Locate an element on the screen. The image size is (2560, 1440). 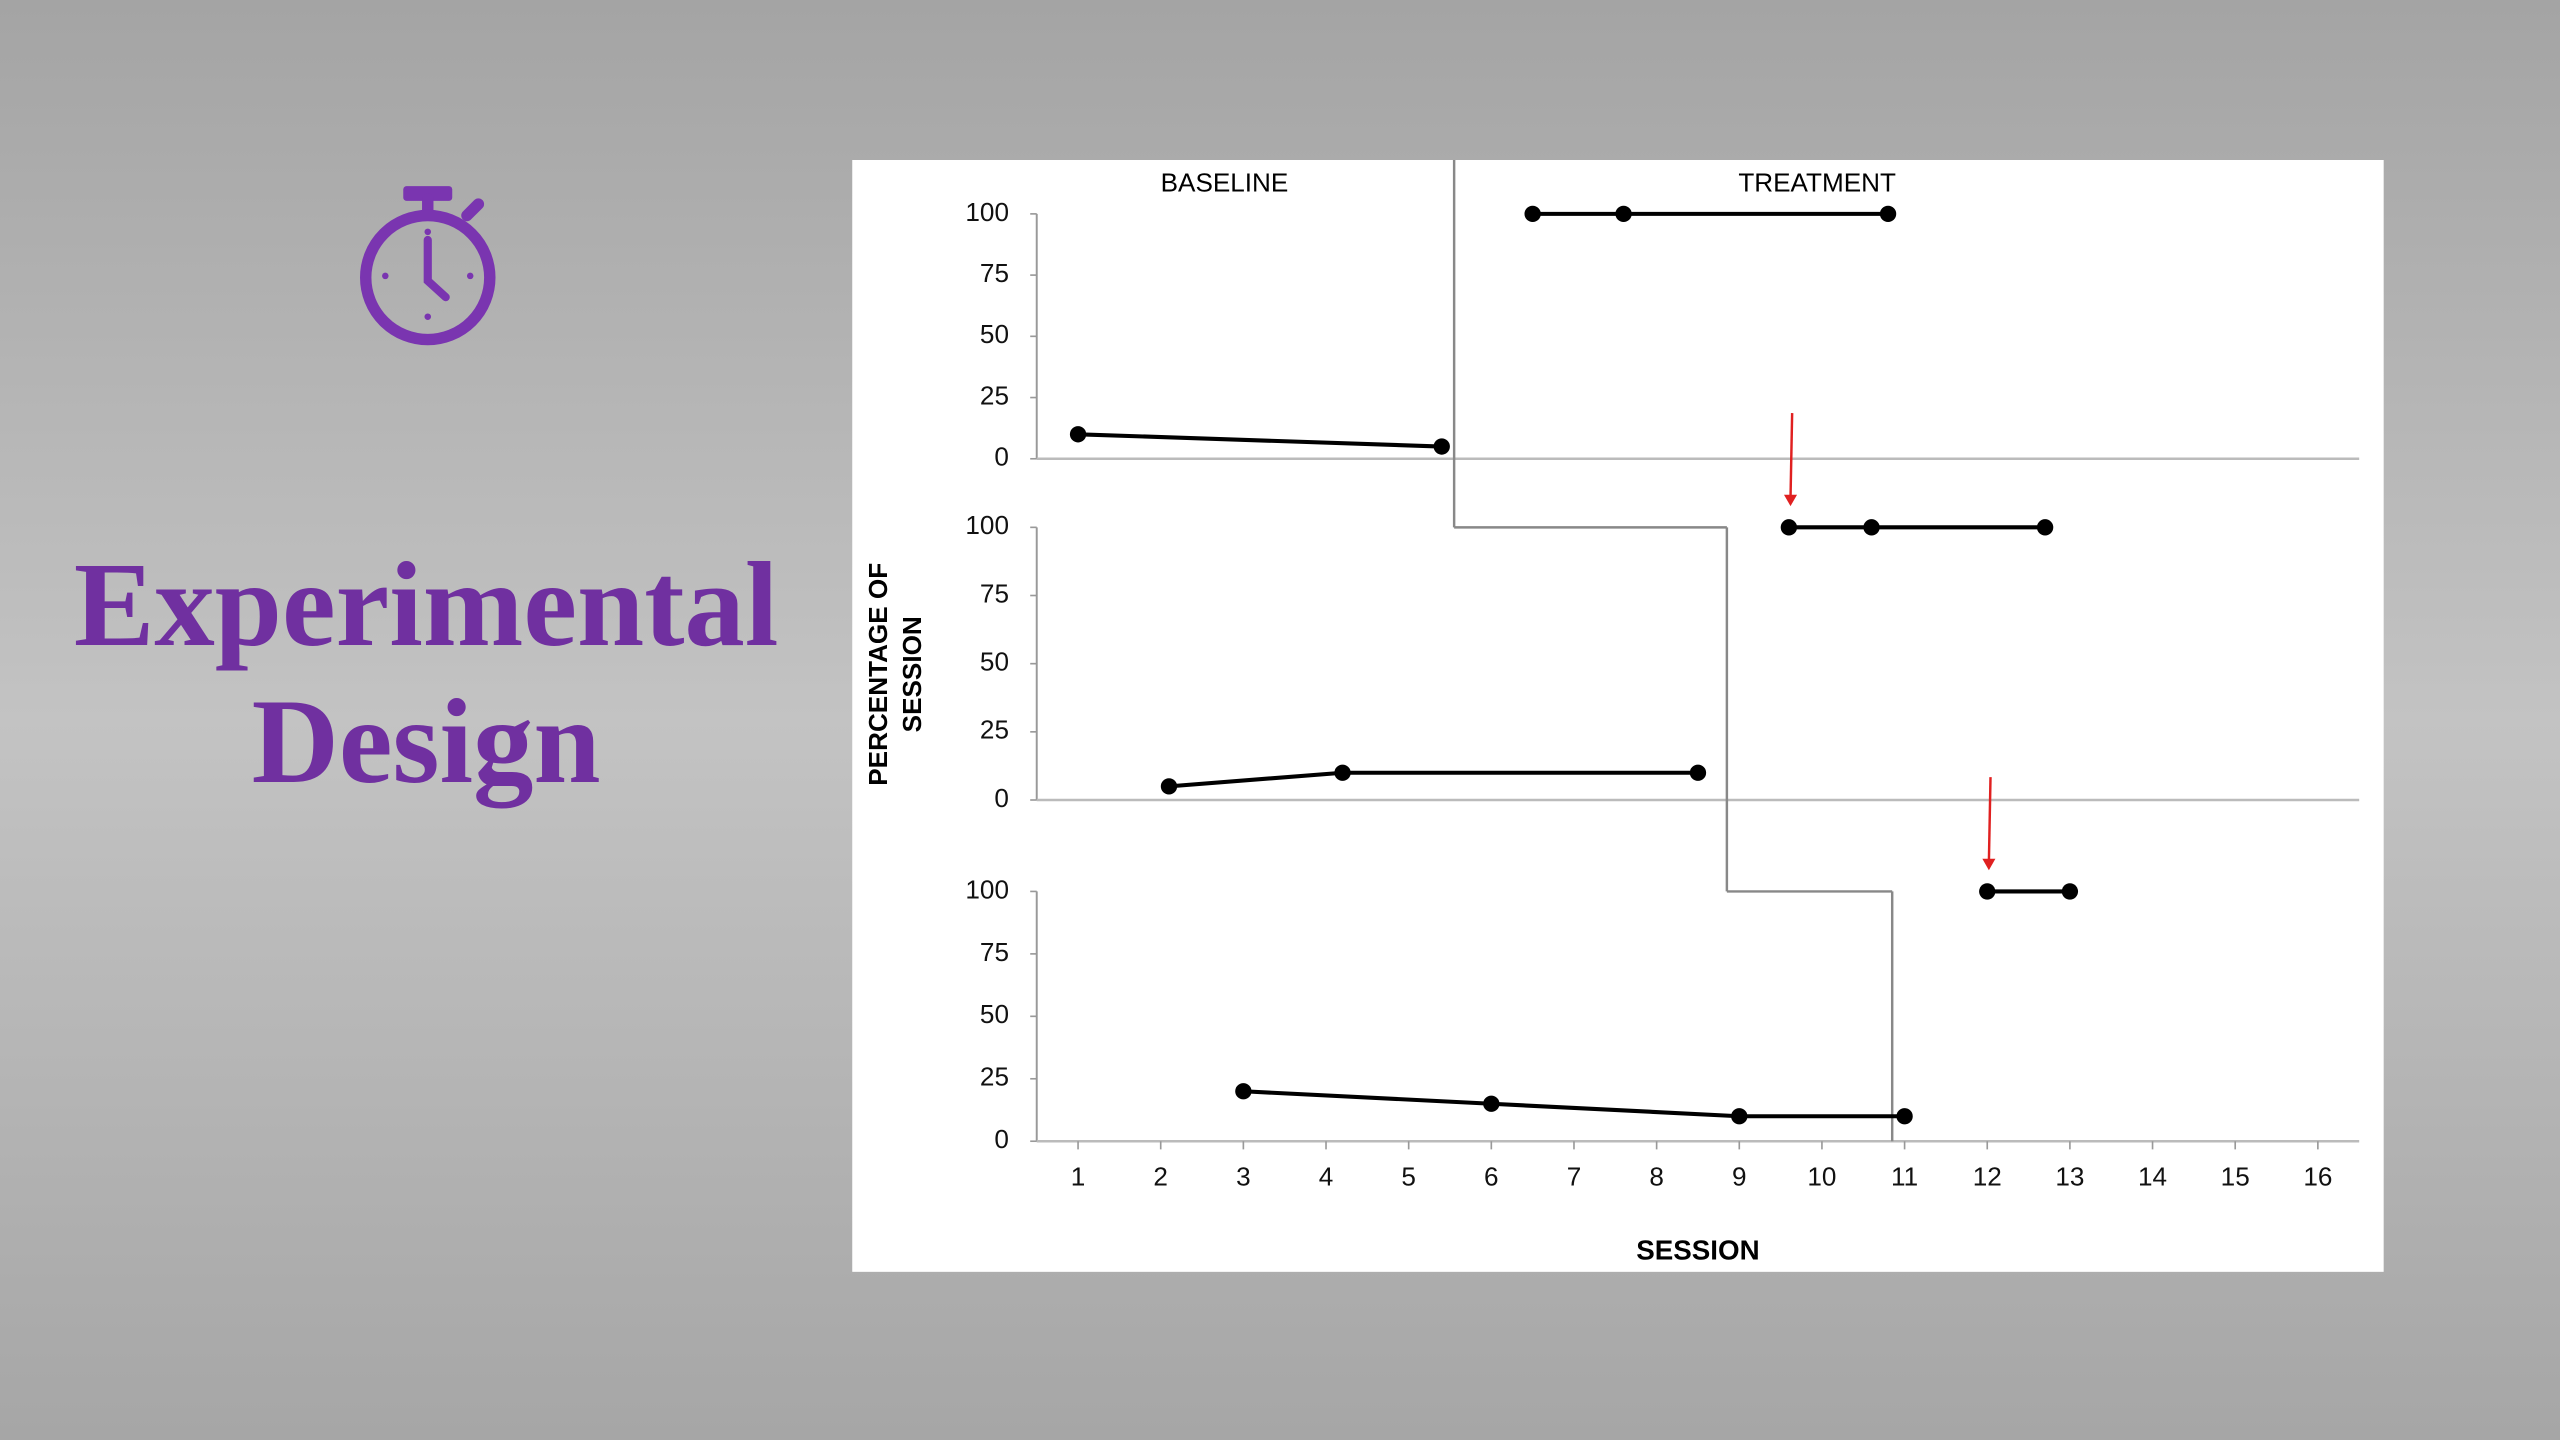
x-tick-label: 3 is located at coordinates (1243, 1177).